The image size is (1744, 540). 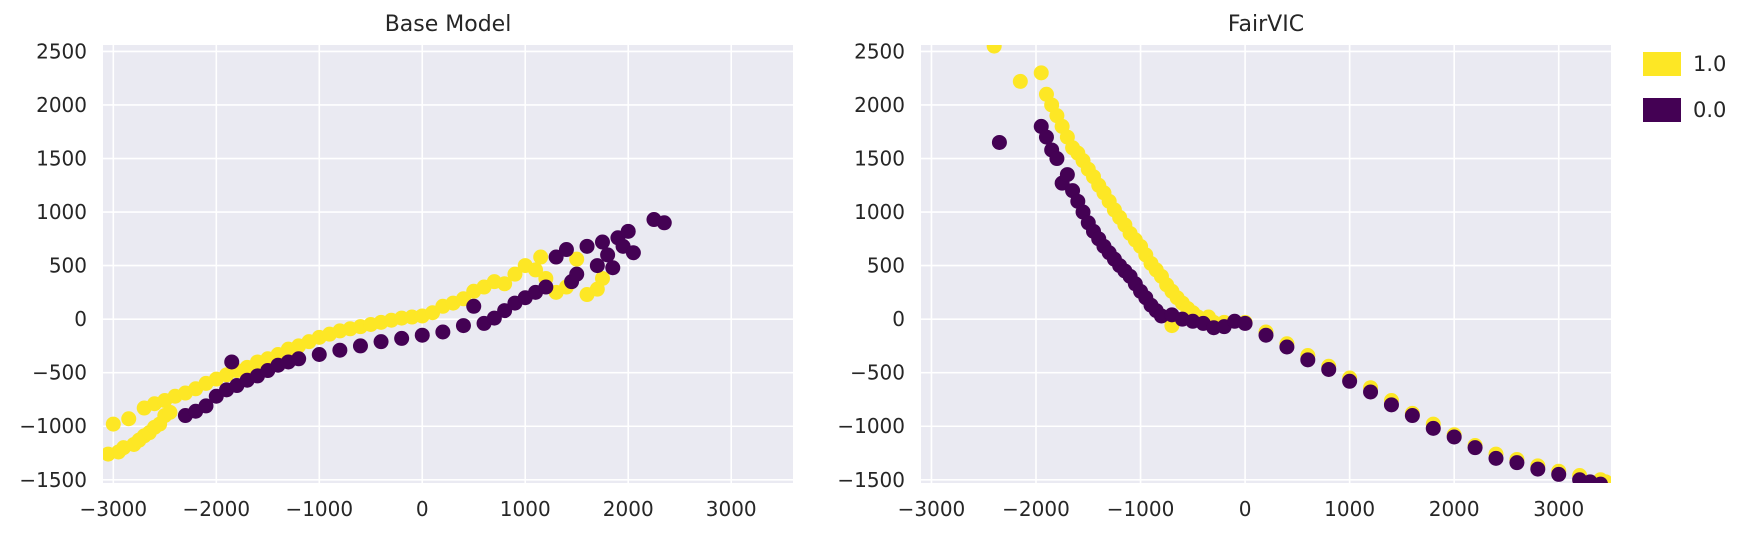 I want to click on fairvic-ytick-label-0: −1500, so click(x=871, y=480).